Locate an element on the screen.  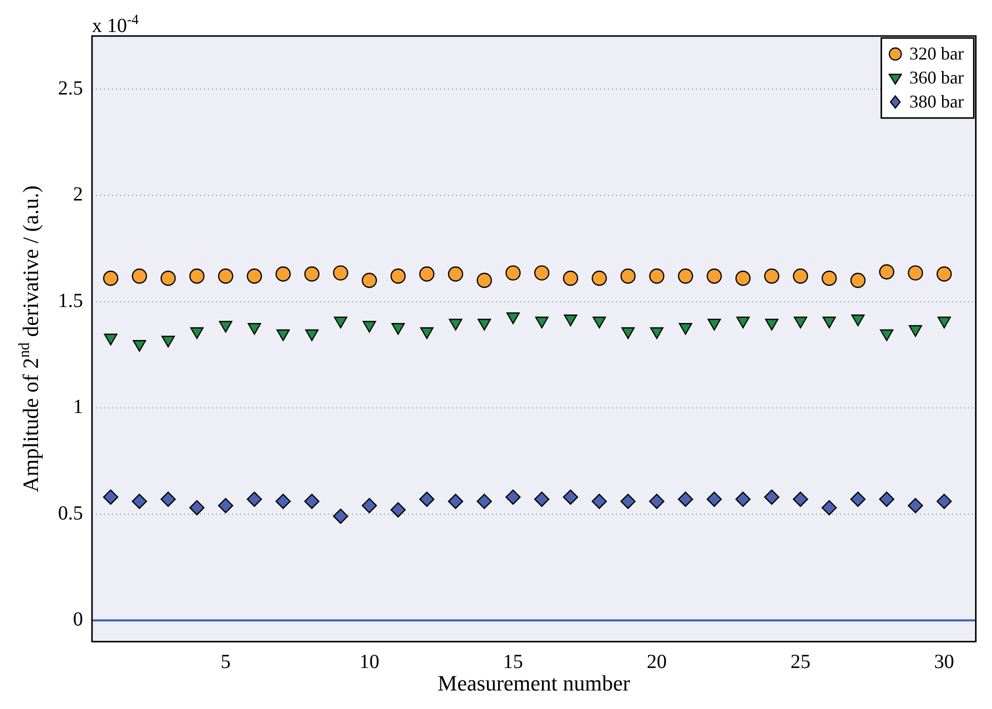
x-axis-title: Measurement number is located at coordinates (534, 683).